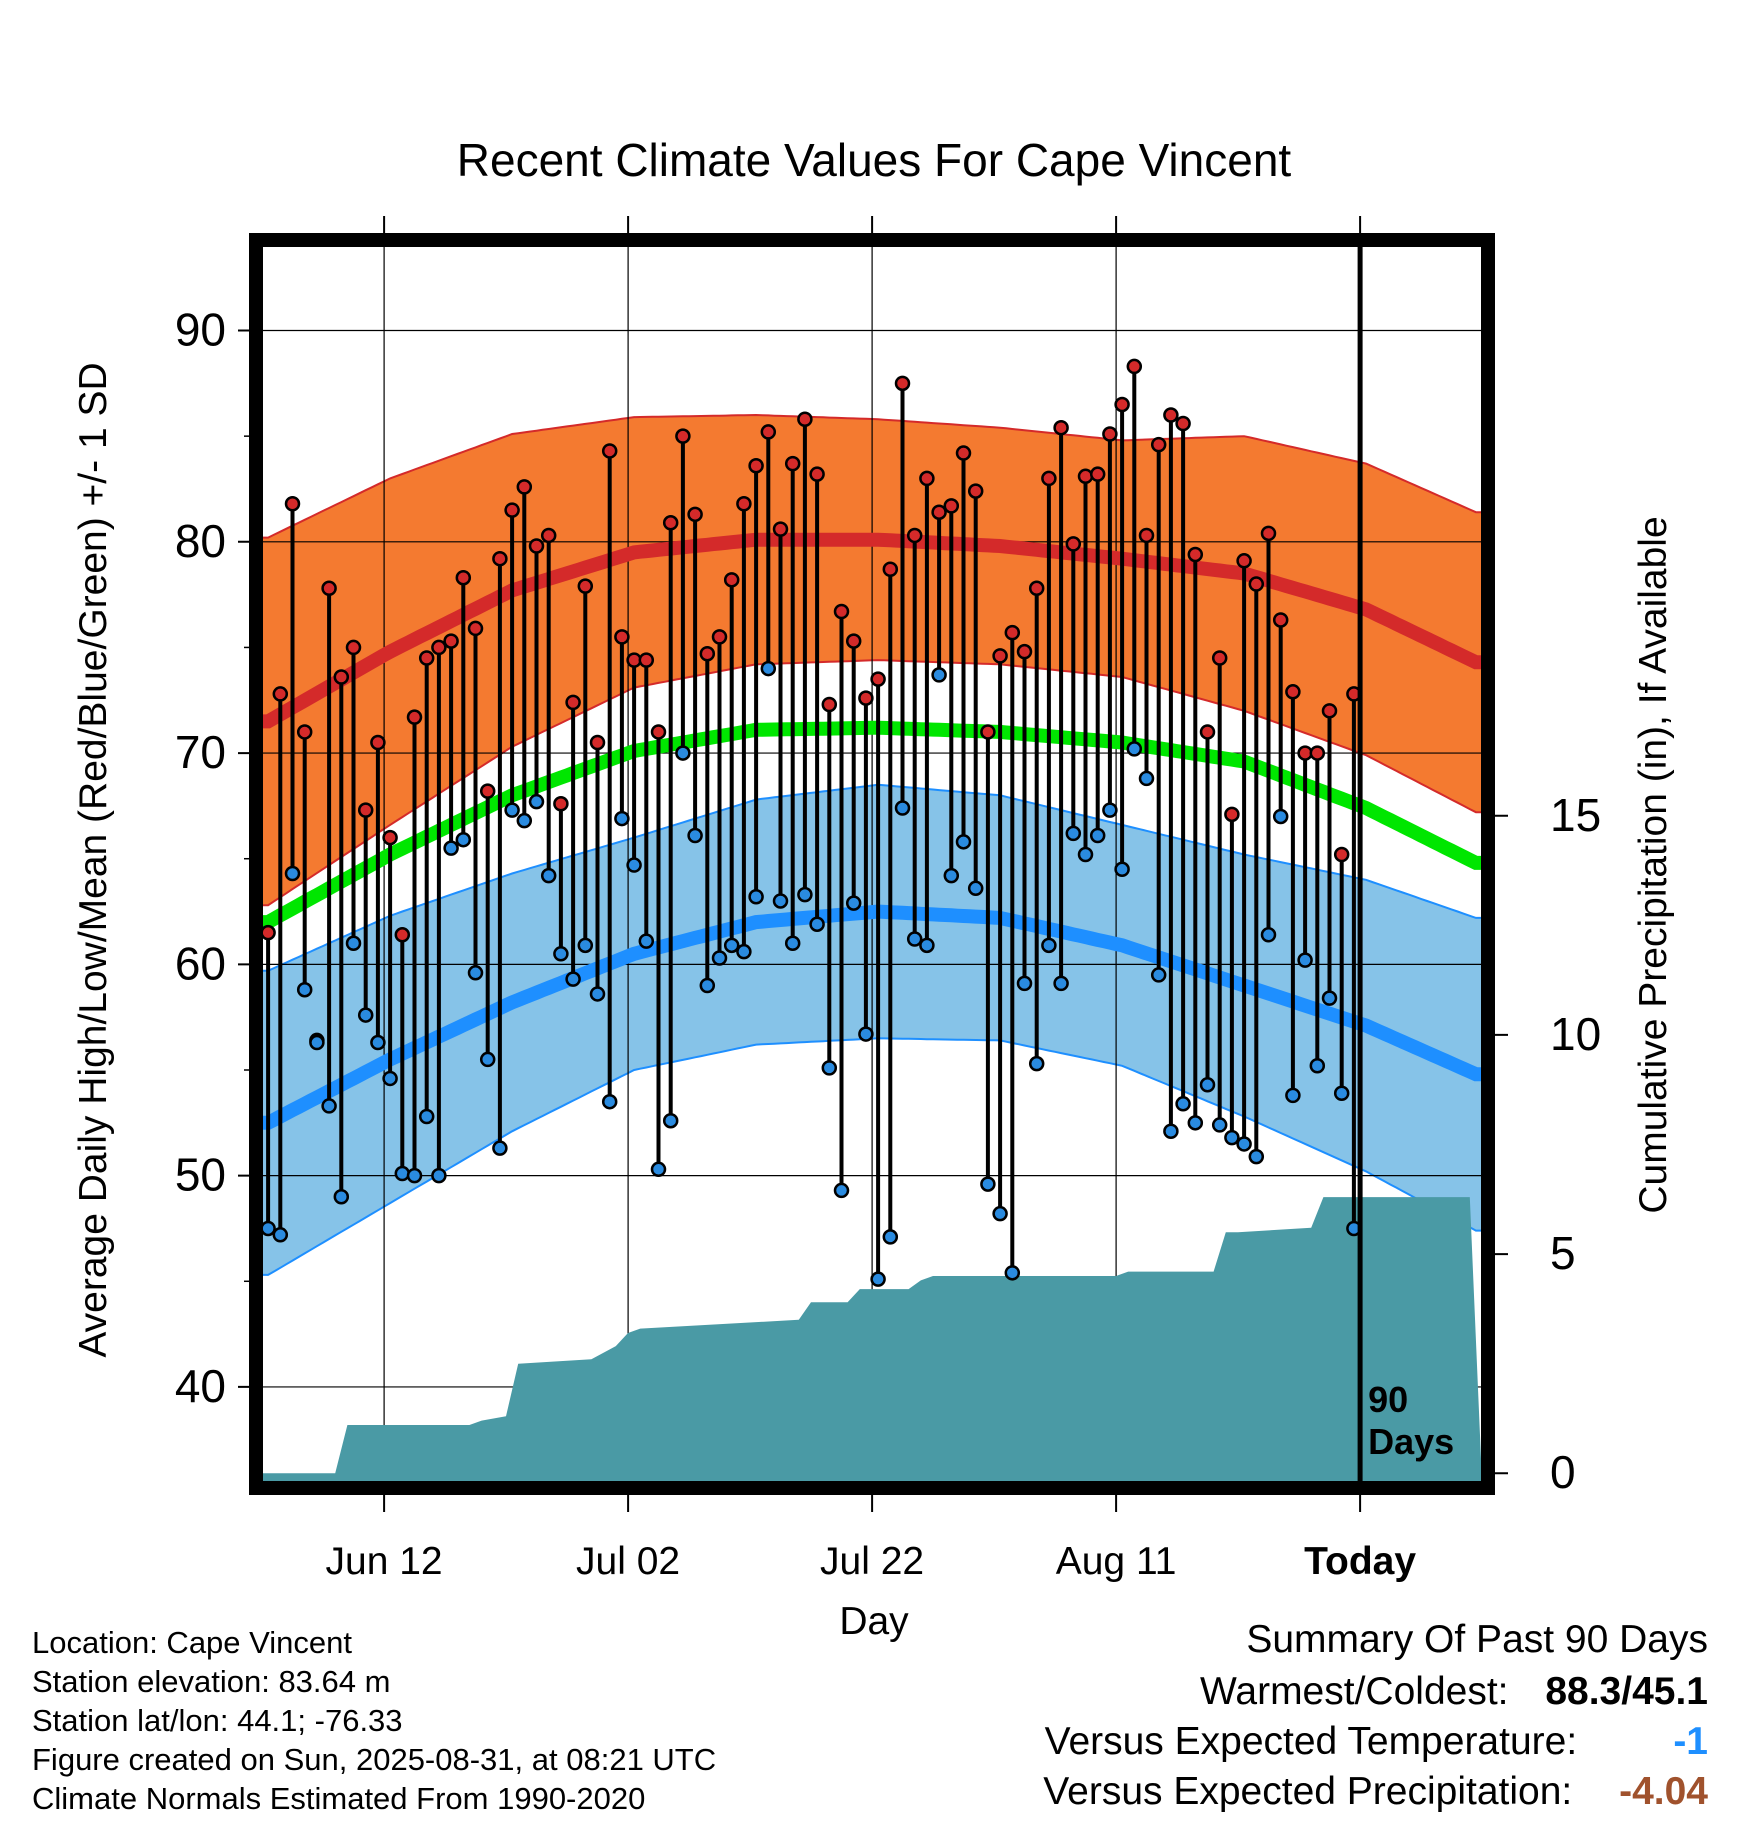  Describe the element at coordinates (1311, 1741) in the screenshot. I see `temp-label: Versus Expected Temperature:` at that location.